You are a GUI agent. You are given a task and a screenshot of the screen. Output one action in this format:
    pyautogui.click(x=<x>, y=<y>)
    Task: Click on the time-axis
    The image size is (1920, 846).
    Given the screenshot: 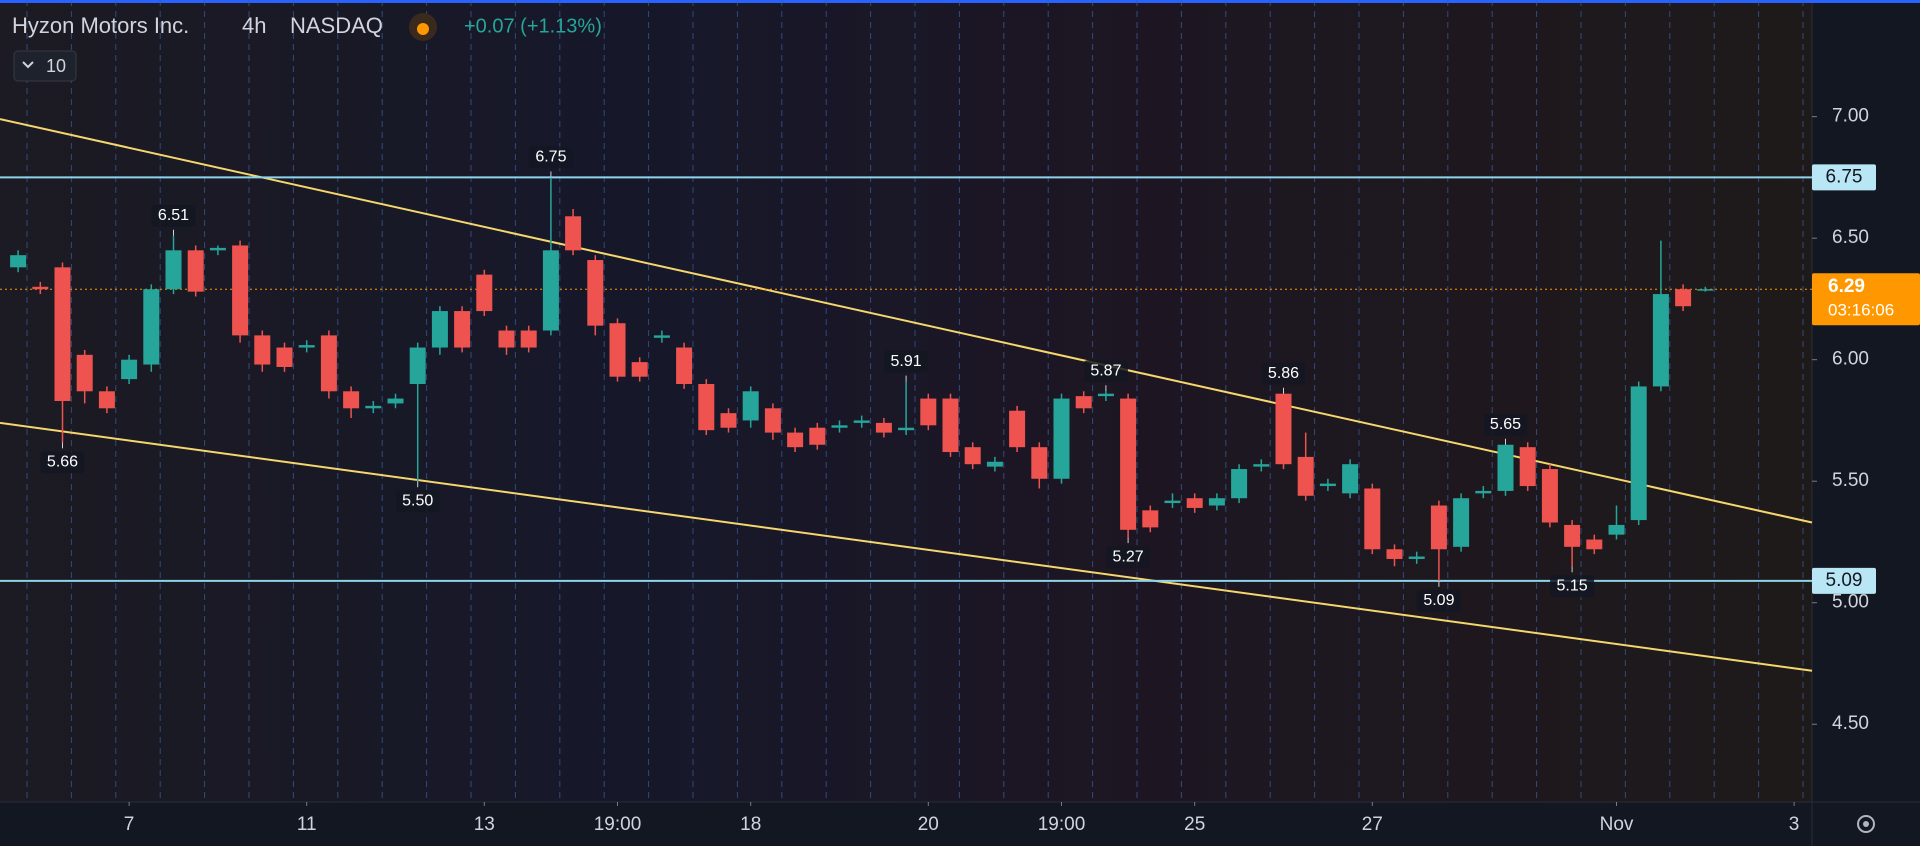 What is the action you would take?
    pyautogui.click(x=906, y=824)
    